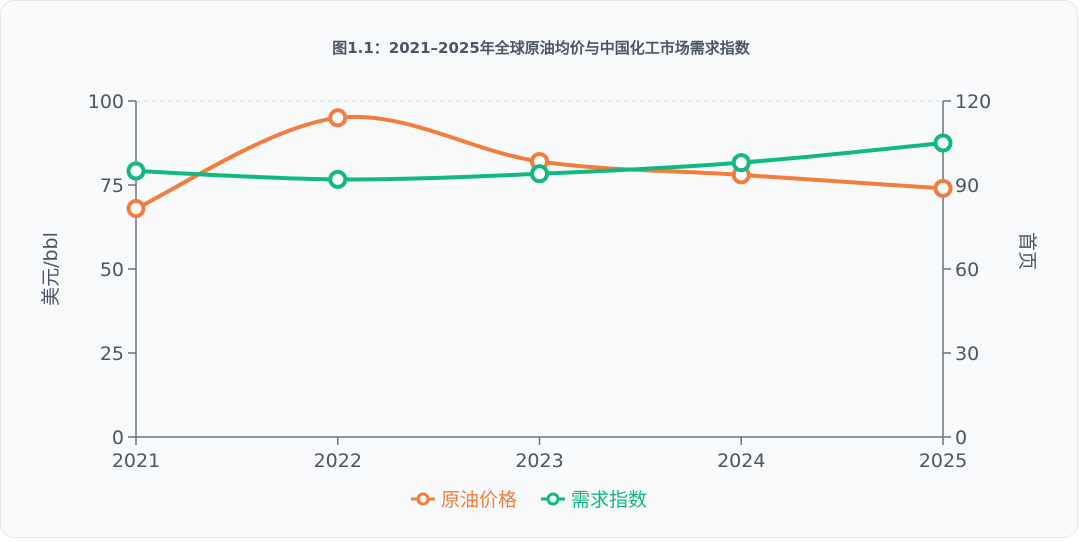 This screenshot has width=1080, height=541. Describe the element at coordinates (118, 438) in the screenshot. I see `y-left-tick-label: 0` at that location.